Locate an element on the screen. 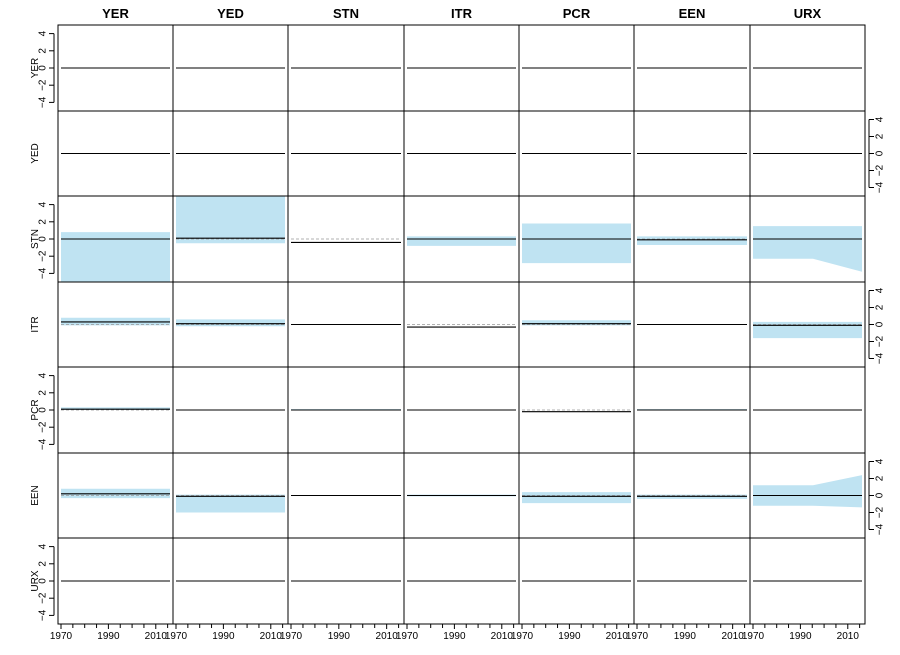  x-tick-label-stn-1990: 1990 is located at coordinates (339, 636).